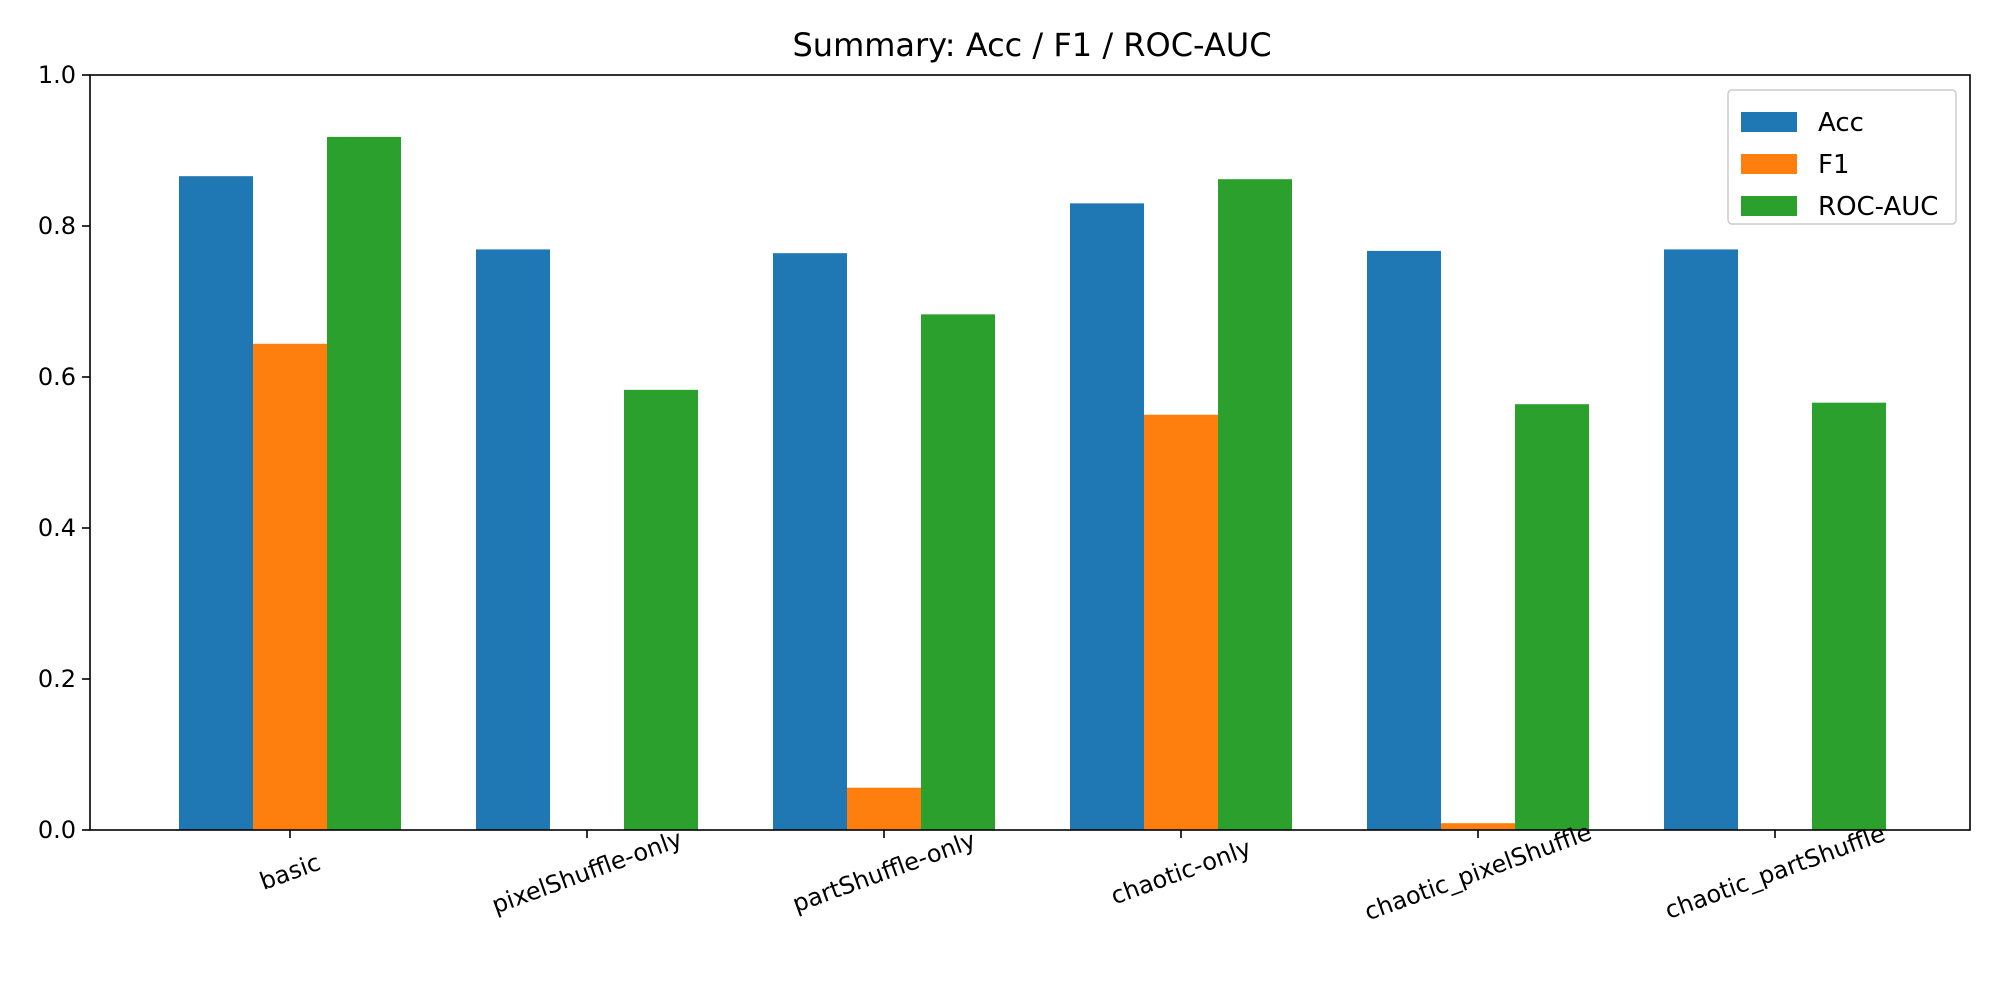 The image size is (2000, 1000). What do you see at coordinates (1255, 504) in the screenshot?
I see `bar-roc-auc-chaotic-only` at bounding box center [1255, 504].